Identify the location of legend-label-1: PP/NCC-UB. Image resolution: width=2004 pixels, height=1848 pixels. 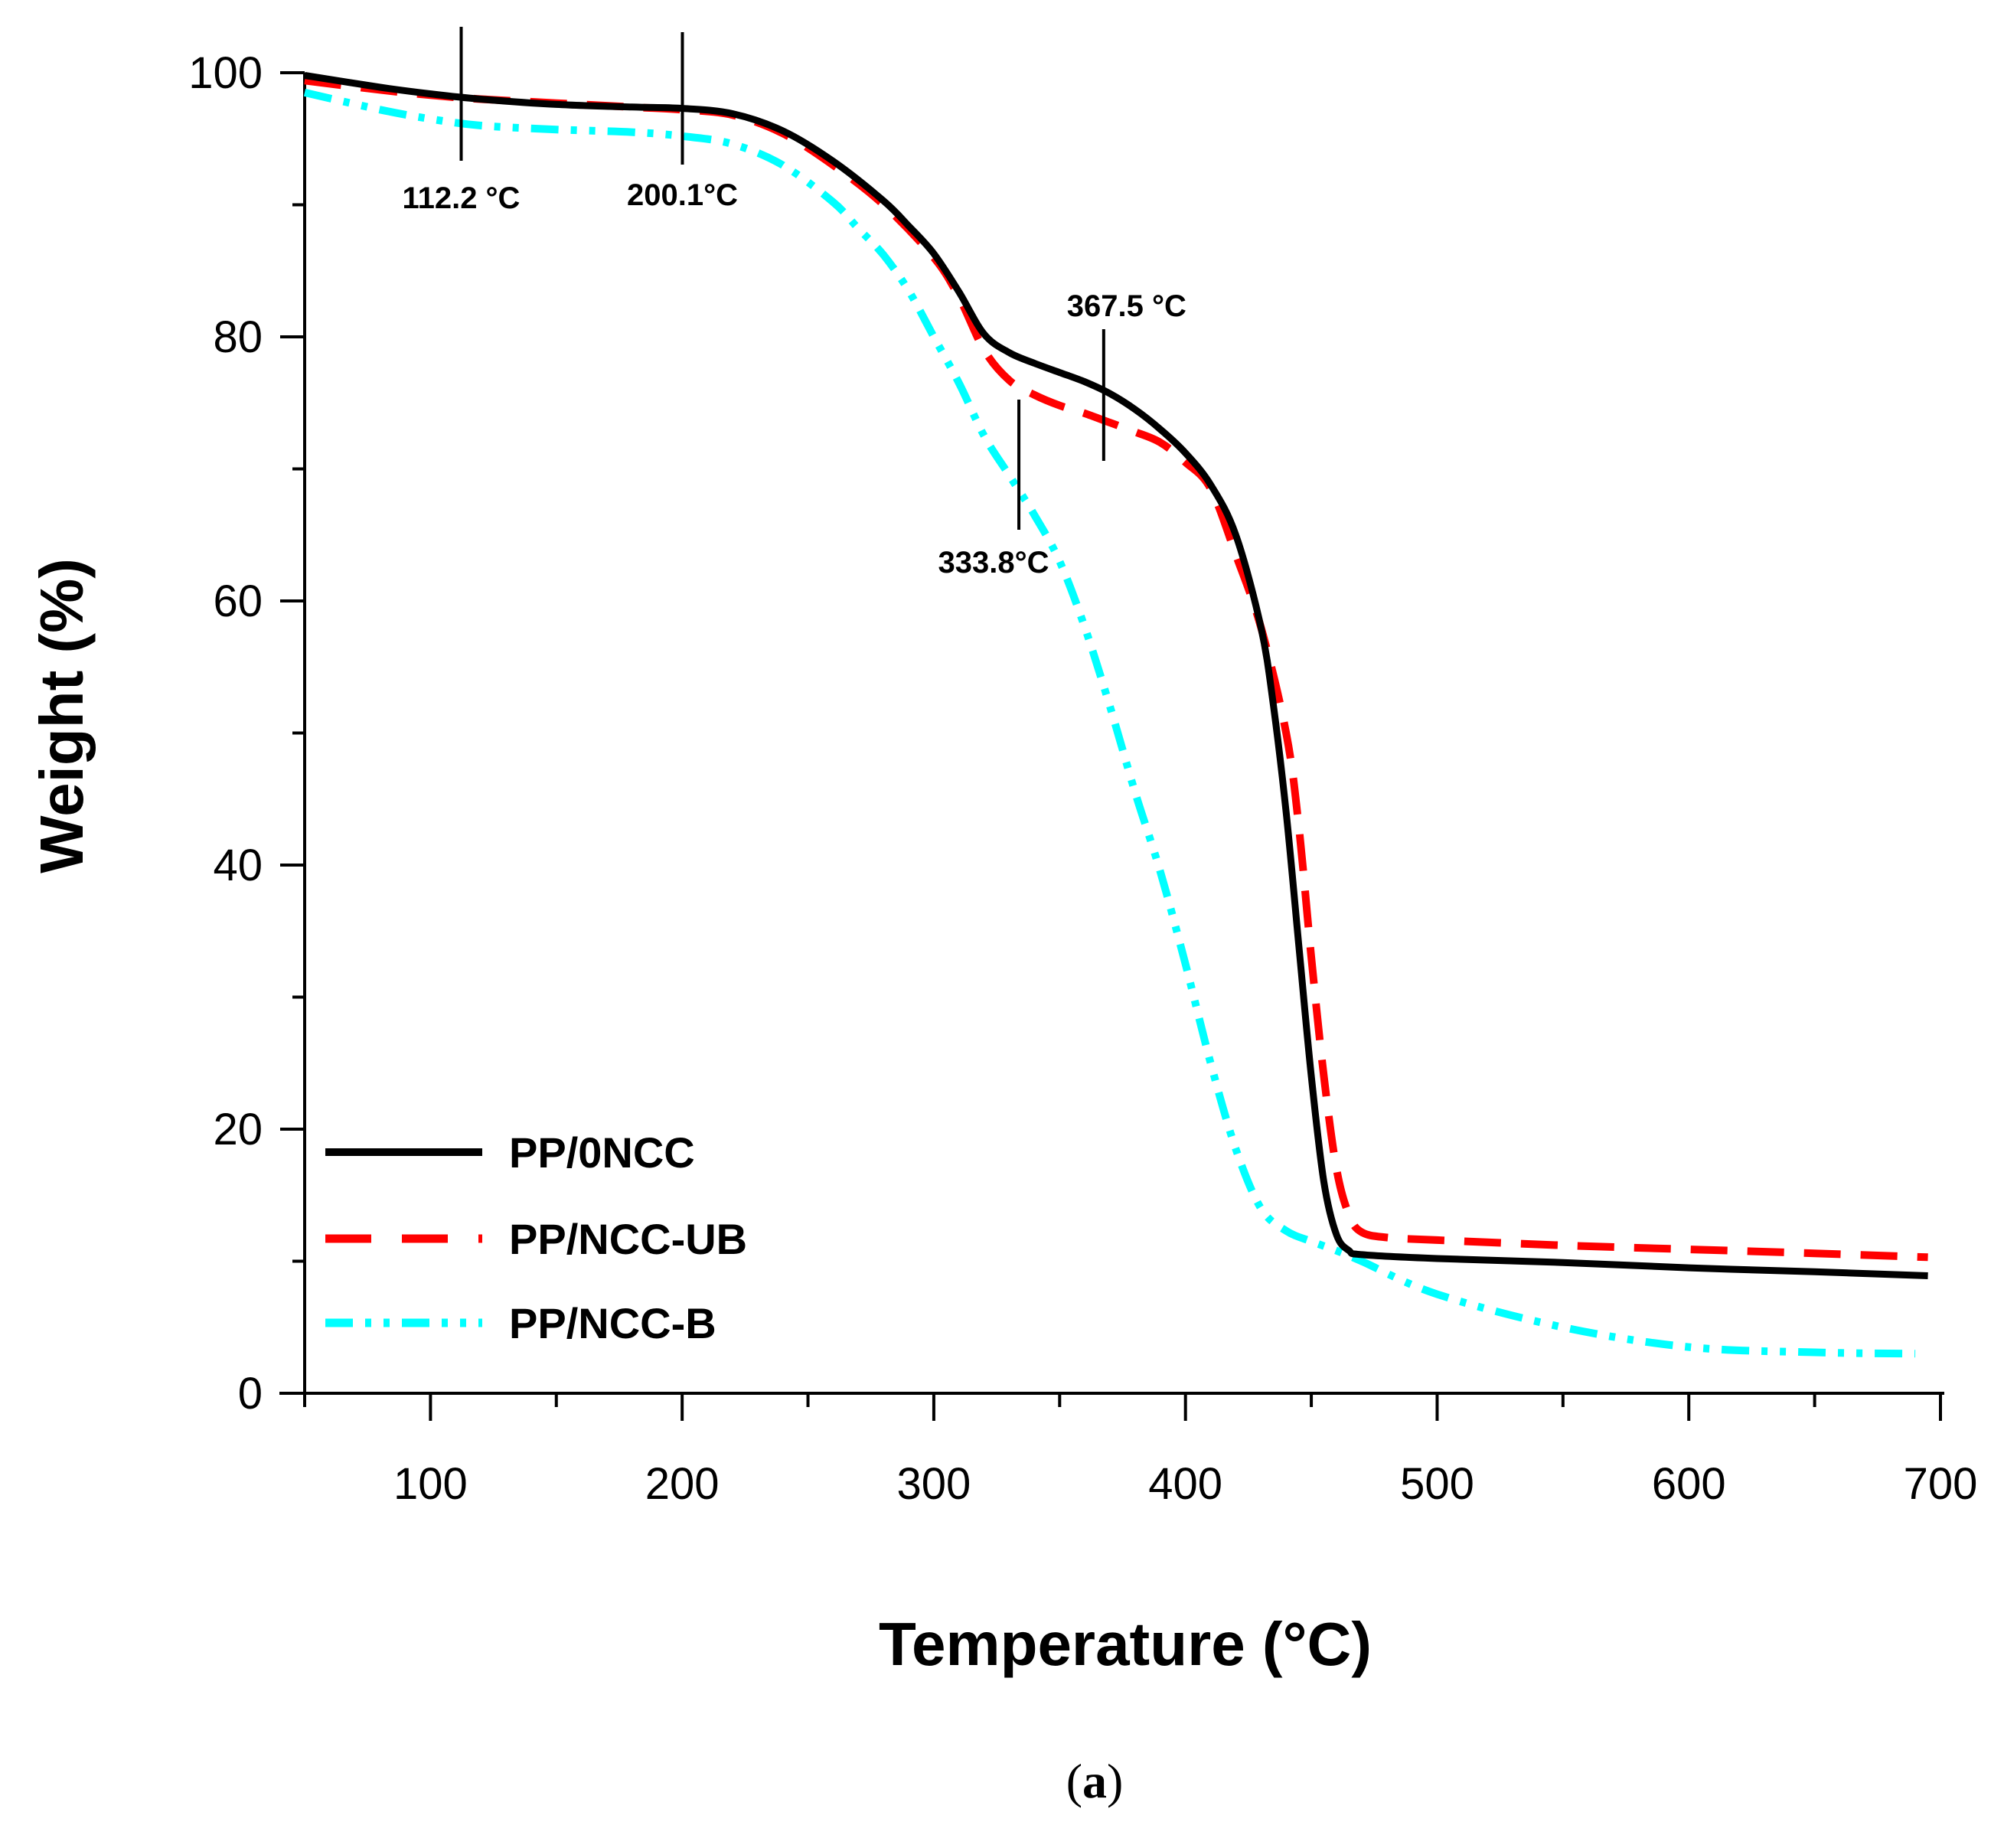
(628, 1239).